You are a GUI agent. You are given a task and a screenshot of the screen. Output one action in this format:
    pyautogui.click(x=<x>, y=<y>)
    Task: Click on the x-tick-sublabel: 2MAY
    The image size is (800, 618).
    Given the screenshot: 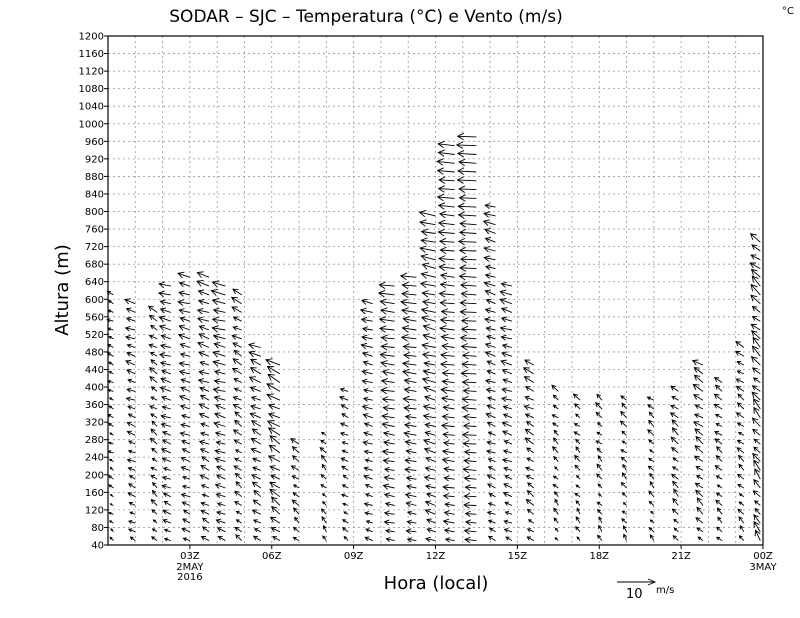 What is the action you would take?
    pyautogui.click(x=190, y=567)
    